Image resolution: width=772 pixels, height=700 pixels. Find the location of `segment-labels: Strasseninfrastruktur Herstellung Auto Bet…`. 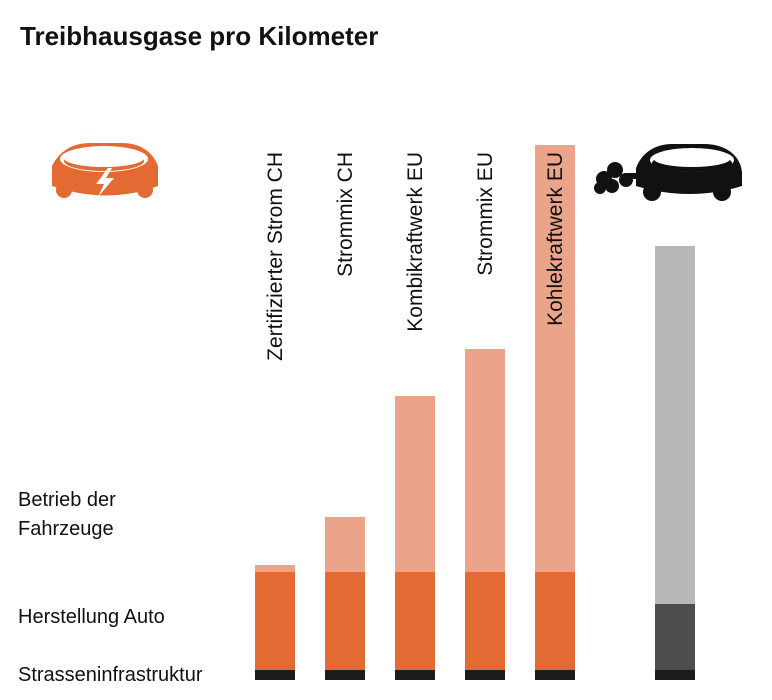

segment-labels: Strasseninfrastruktur Herstellung Auto Bet… is located at coordinates (110, 587).